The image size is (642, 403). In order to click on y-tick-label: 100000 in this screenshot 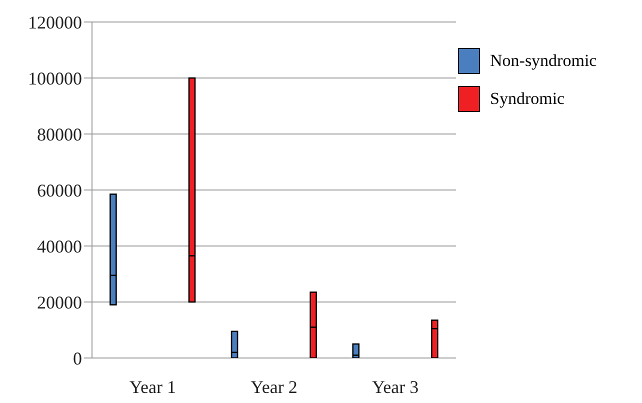, I will do `click(55, 78)`.